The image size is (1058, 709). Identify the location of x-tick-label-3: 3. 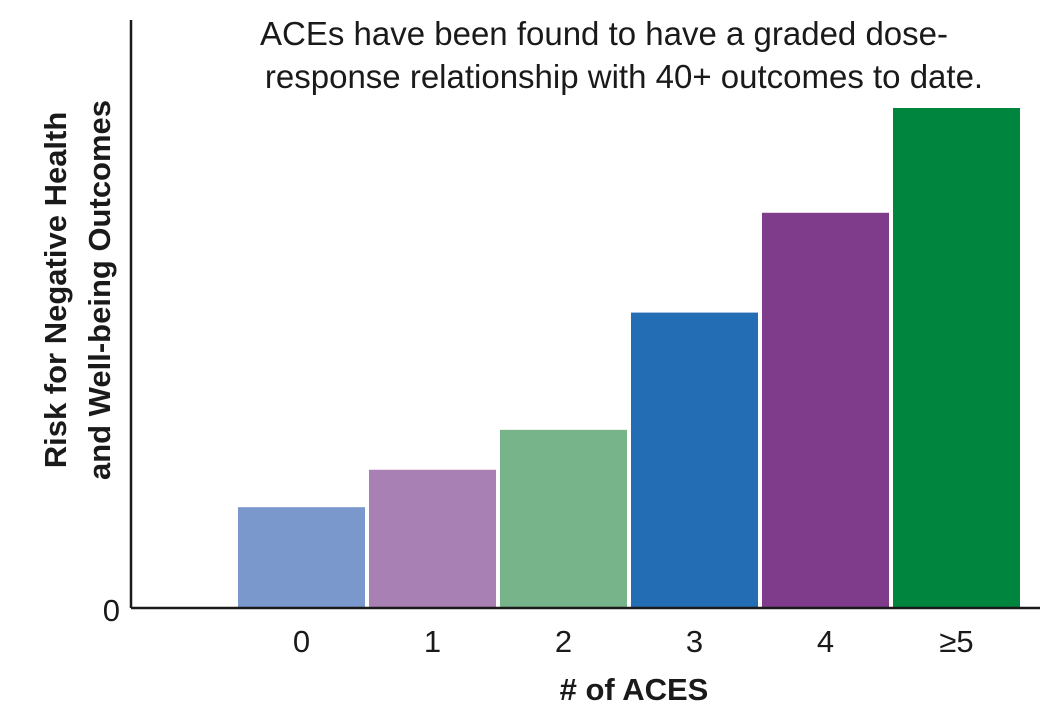
(694, 641).